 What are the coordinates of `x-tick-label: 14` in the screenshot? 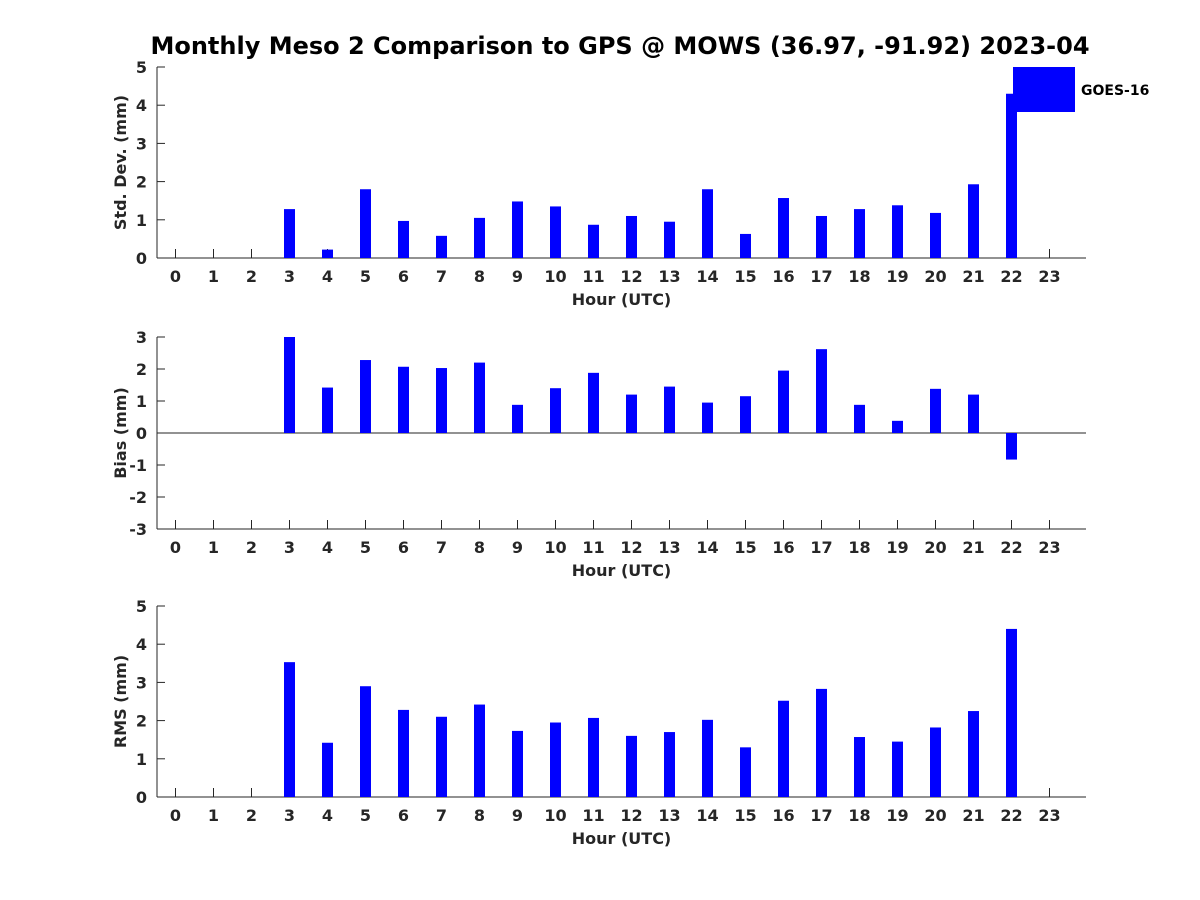 It's located at (707, 276).